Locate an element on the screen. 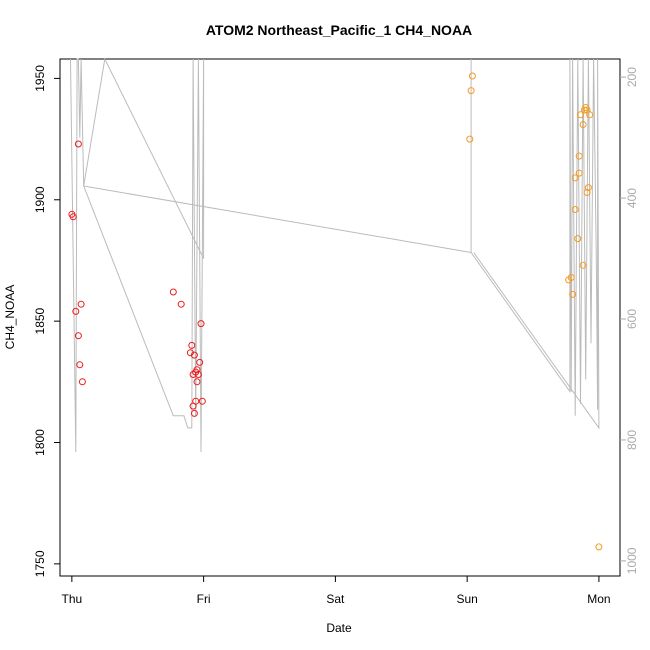 Image resolution: width=650 pixels, height=650 pixels. y-tick-label: 1900 is located at coordinates (40, 199).